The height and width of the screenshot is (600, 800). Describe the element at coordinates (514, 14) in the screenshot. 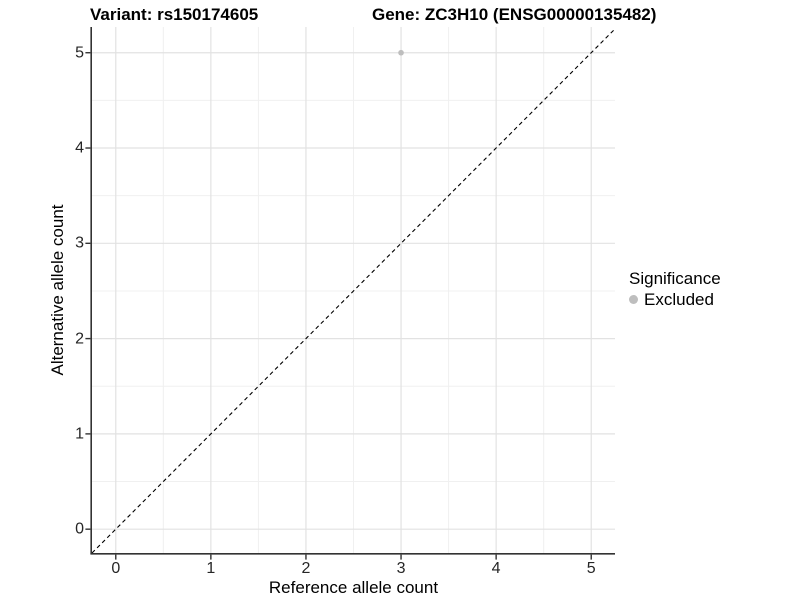

I see `gene-title: Gene: ZC3H10 (ENSG00000135482)` at that location.